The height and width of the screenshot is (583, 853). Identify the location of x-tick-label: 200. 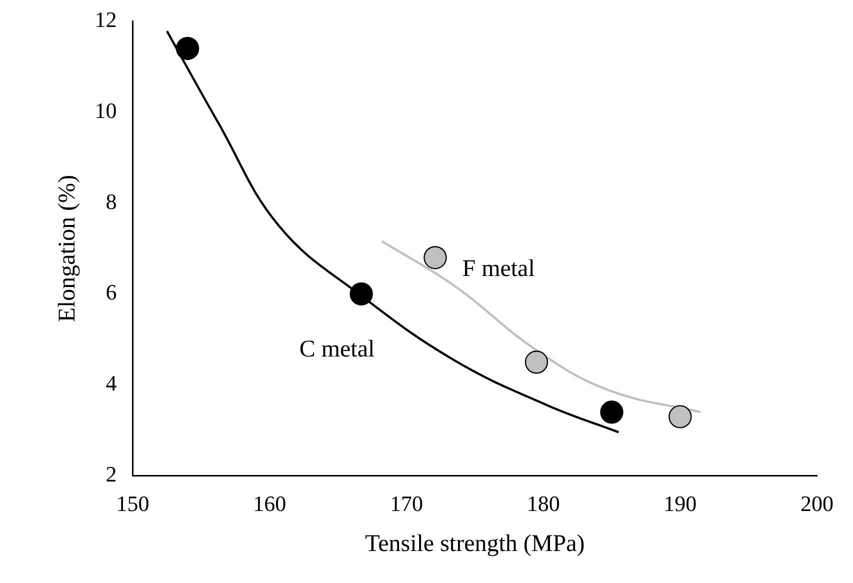
(817, 503).